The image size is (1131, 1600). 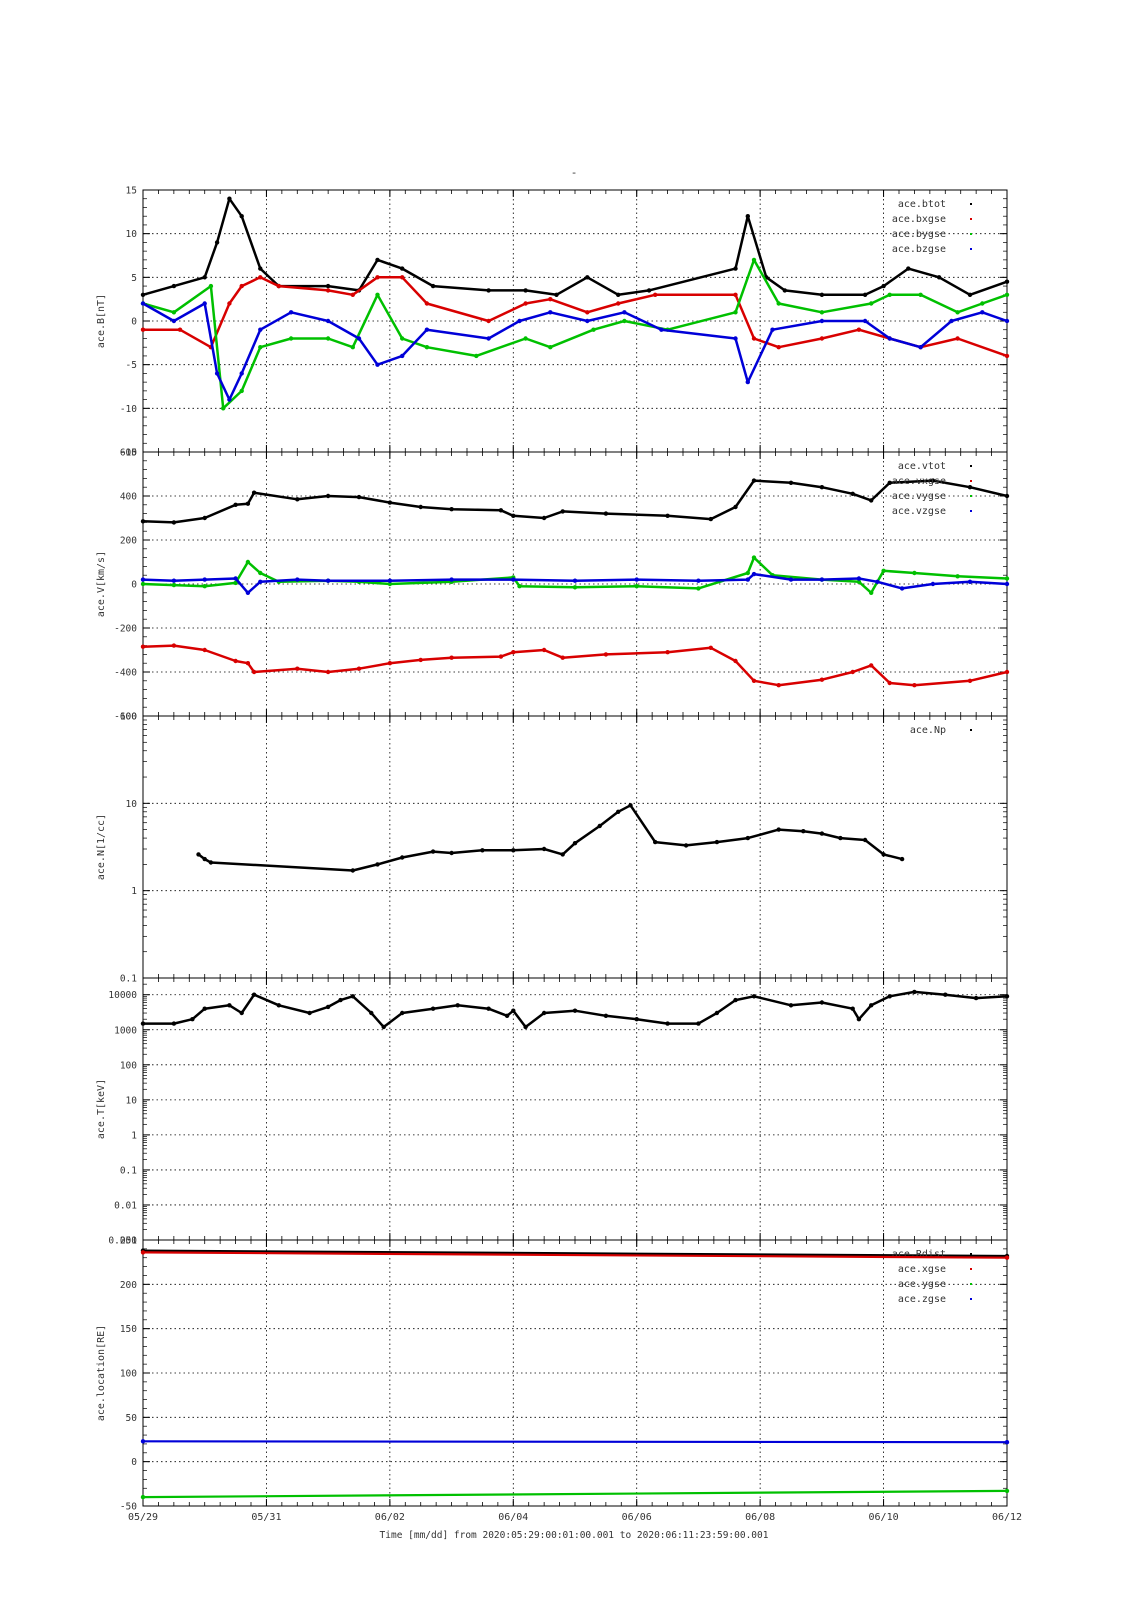 What do you see at coordinates (1007, 1517) in the screenshot?
I see `x-tick-label: 06/12` at bounding box center [1007, 1517].